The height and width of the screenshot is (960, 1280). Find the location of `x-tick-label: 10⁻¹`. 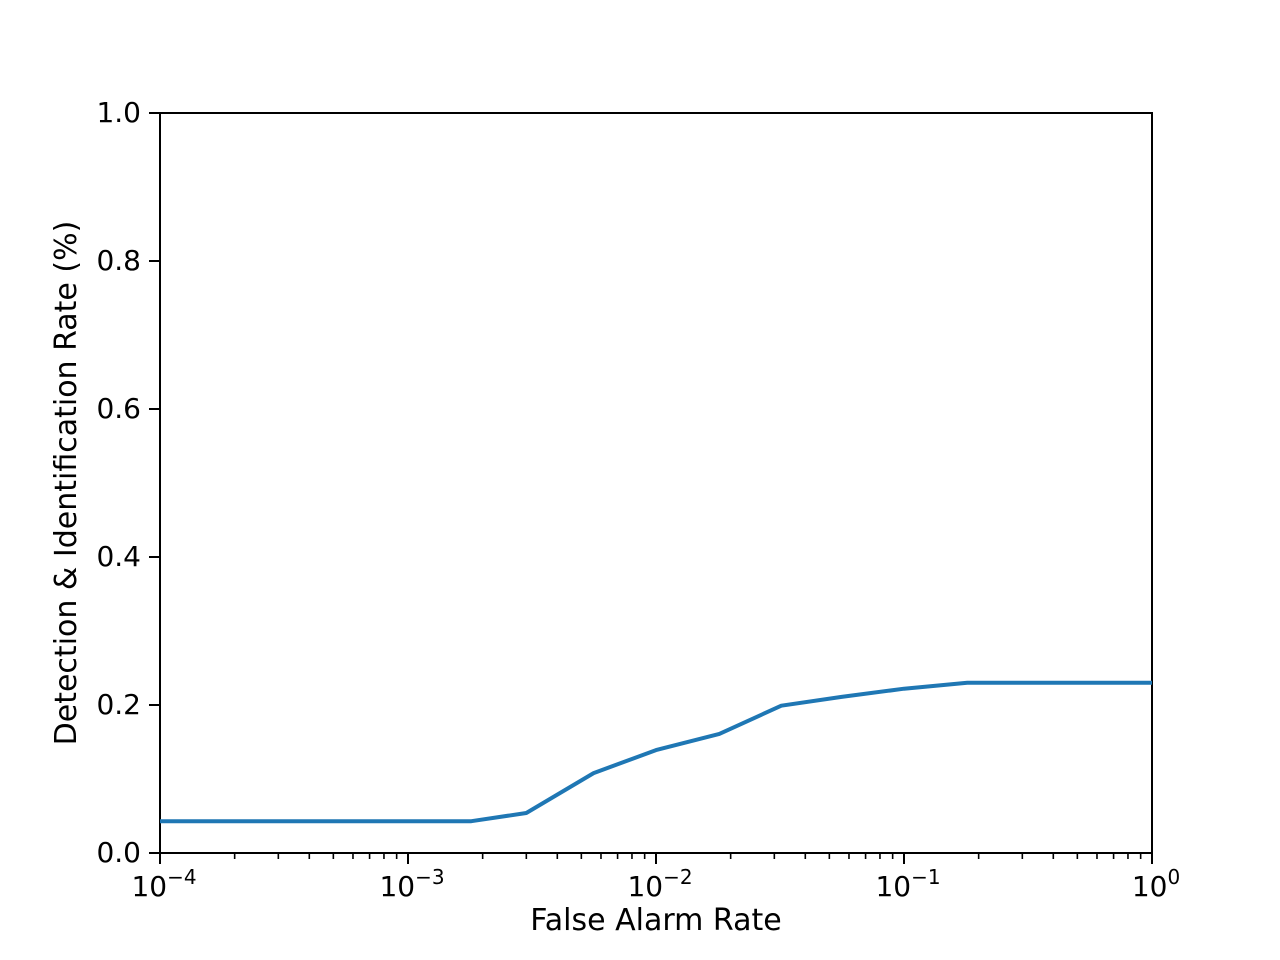

x-tick-label: 10⁻¹ is located at coordinates (907, 884).